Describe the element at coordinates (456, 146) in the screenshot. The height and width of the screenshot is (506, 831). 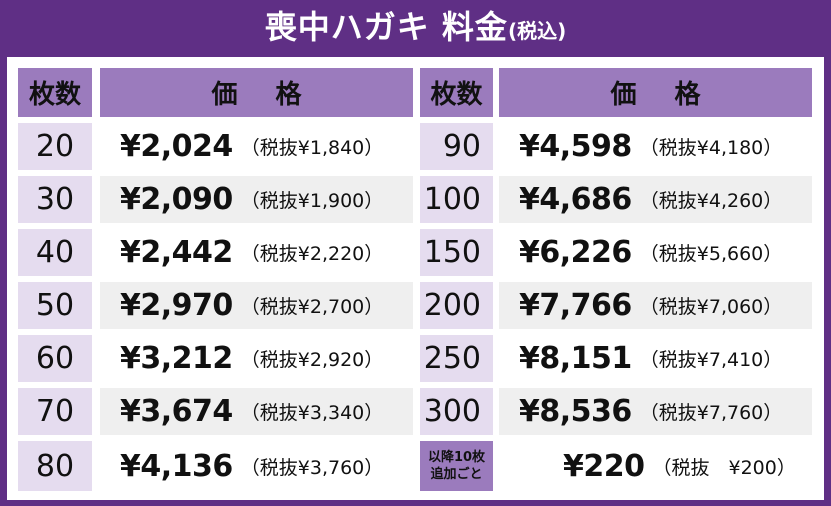
I see `right-count-1: 90` at that location.